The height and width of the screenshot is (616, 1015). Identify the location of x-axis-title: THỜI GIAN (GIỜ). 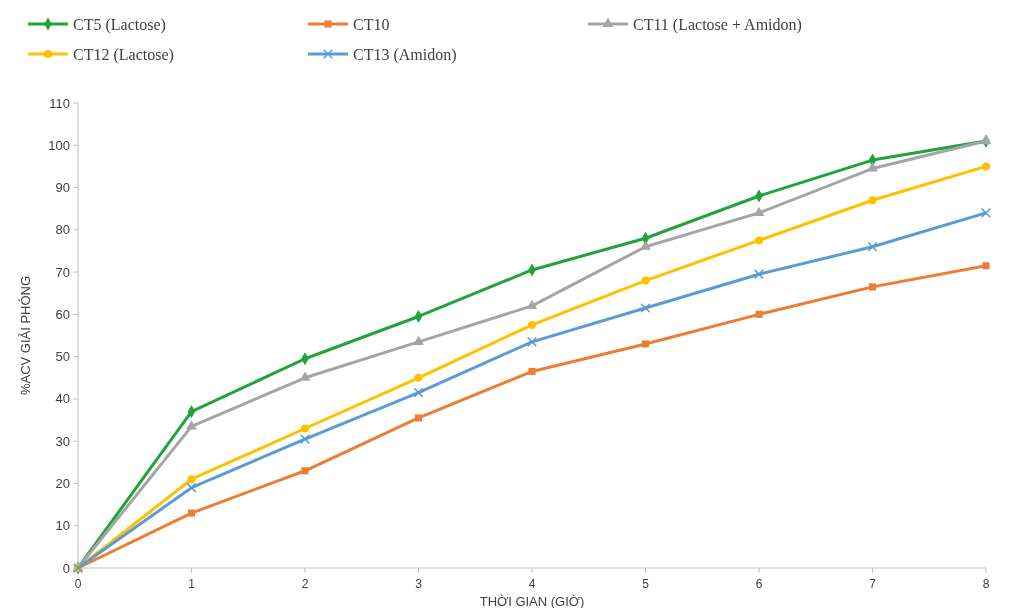
(532, 601).